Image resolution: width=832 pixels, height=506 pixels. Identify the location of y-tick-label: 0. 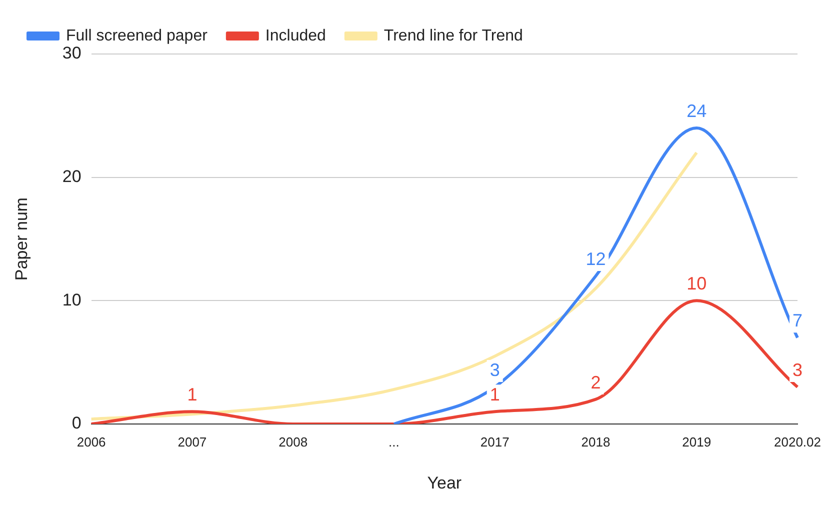
(77, 423).